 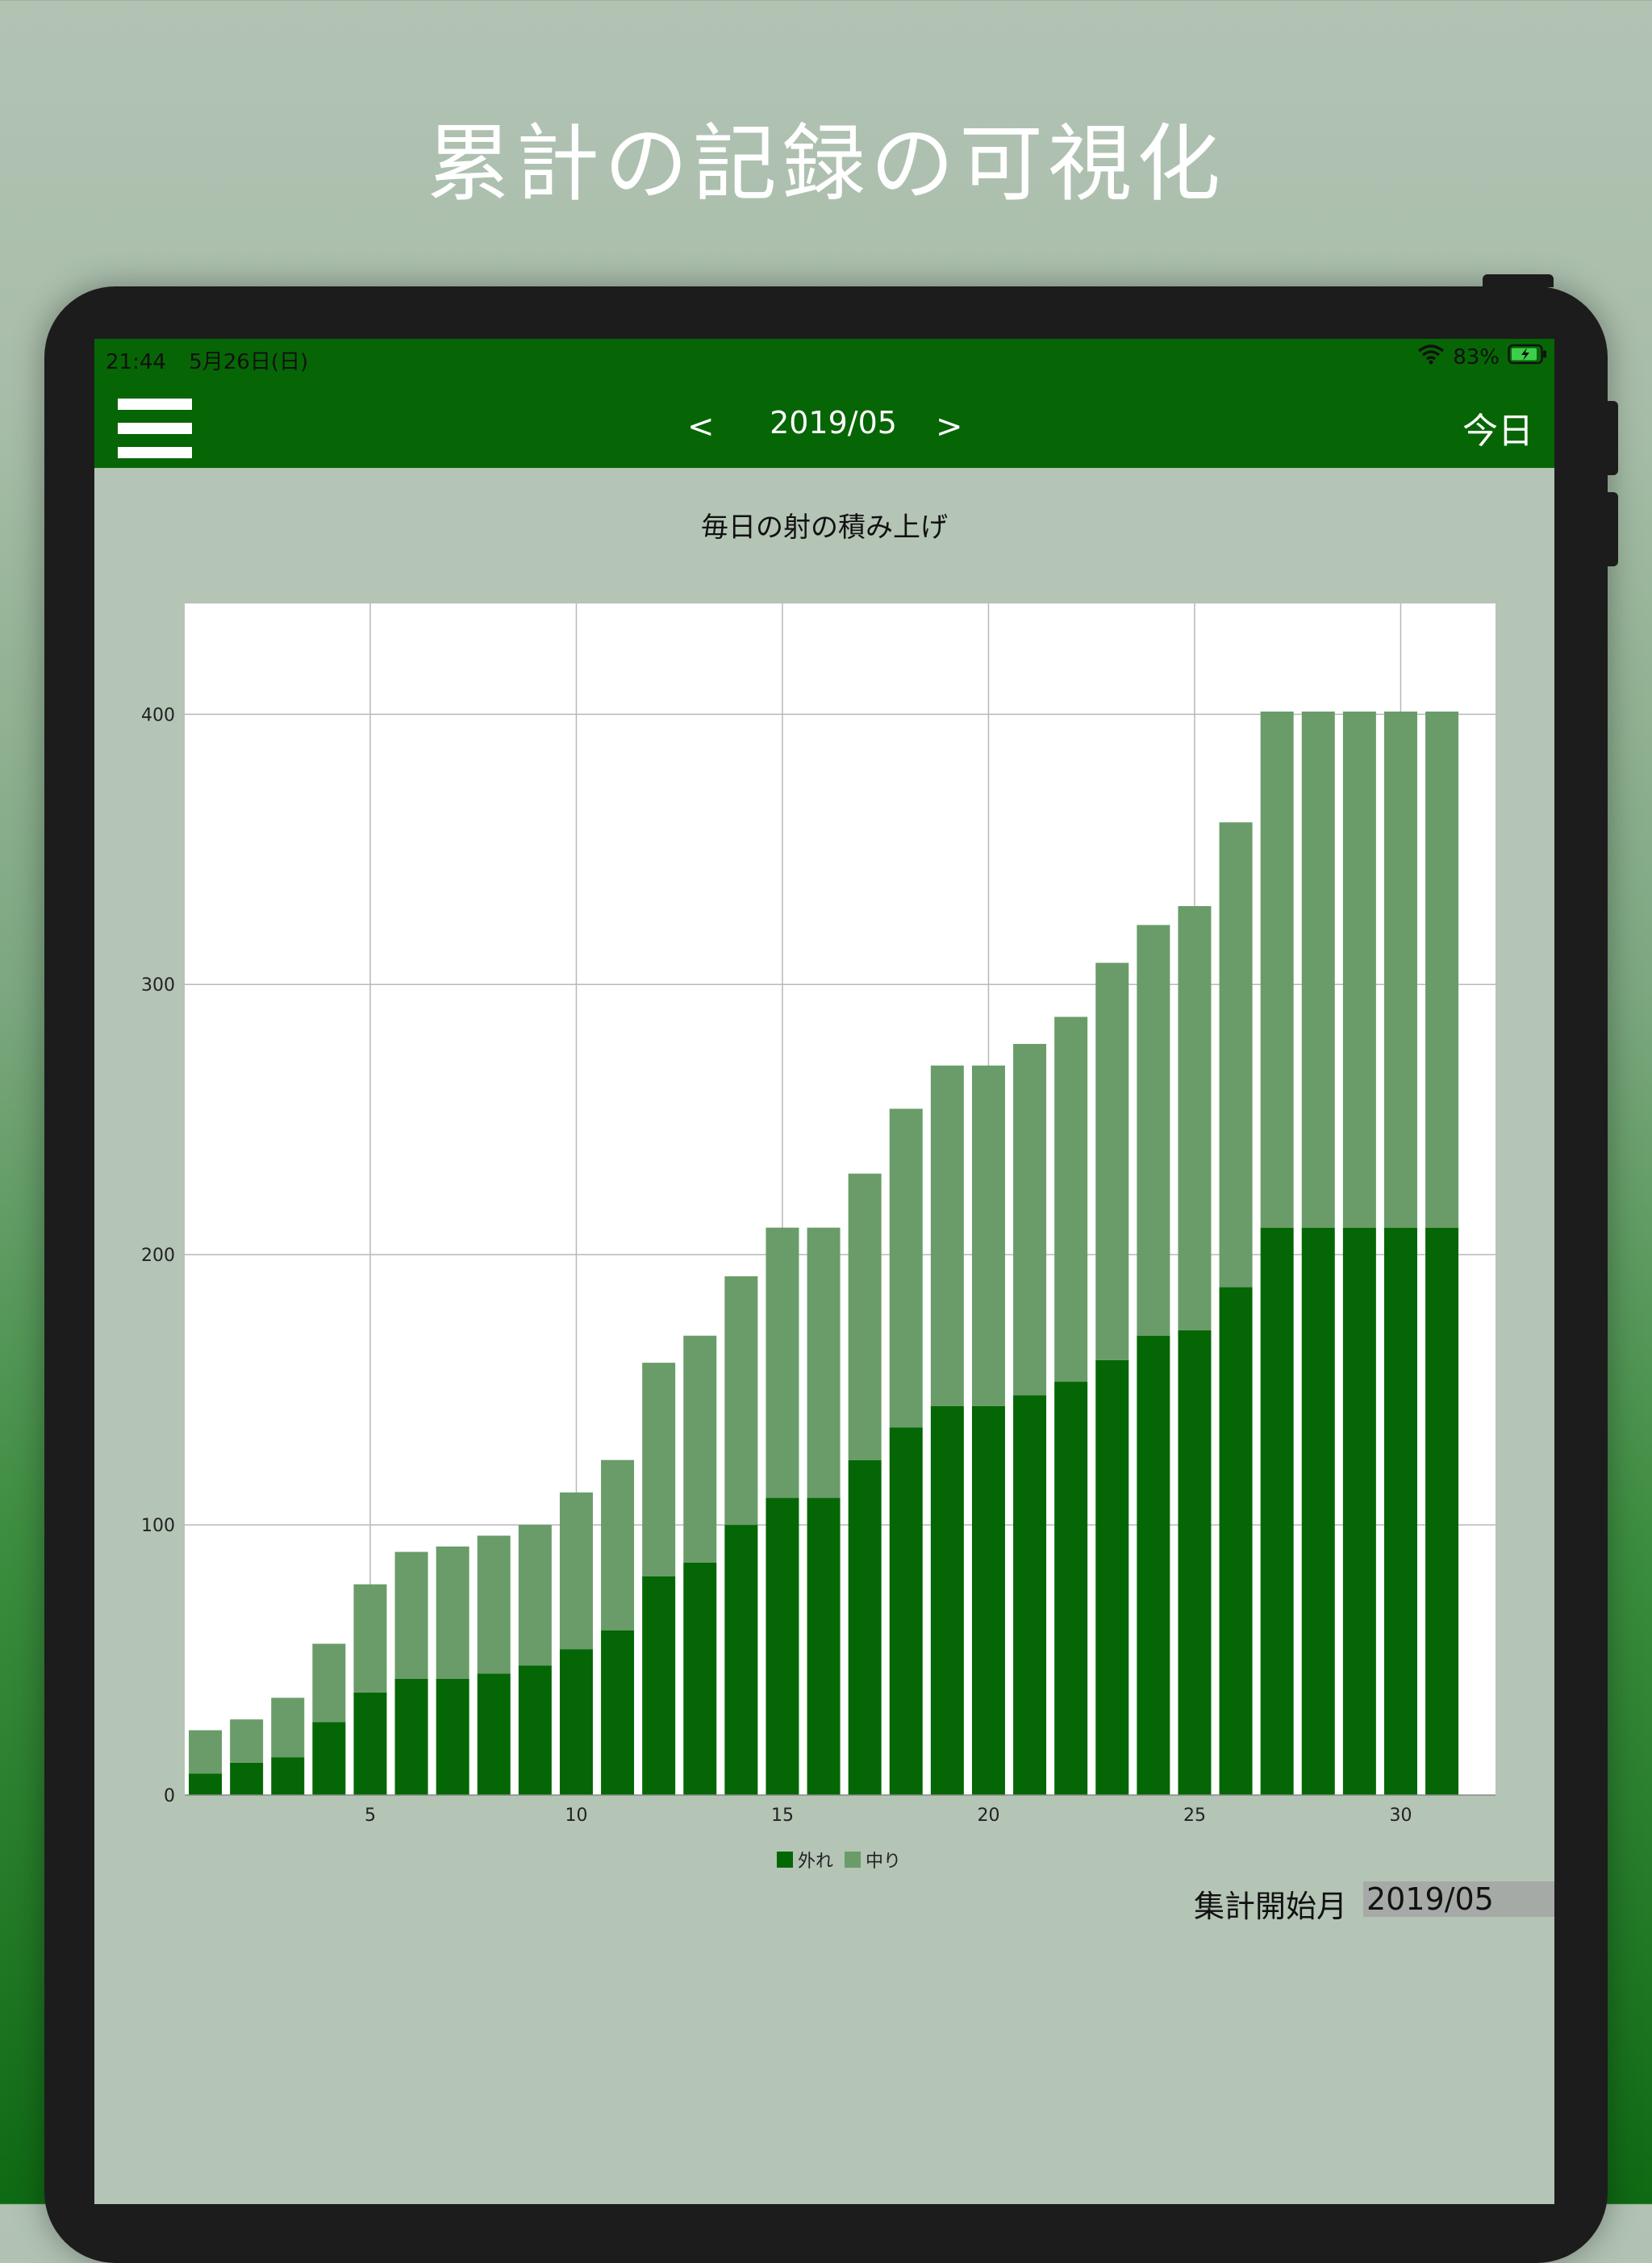 I want to click on y-tick-label: 400, so click(x=158, y=715).